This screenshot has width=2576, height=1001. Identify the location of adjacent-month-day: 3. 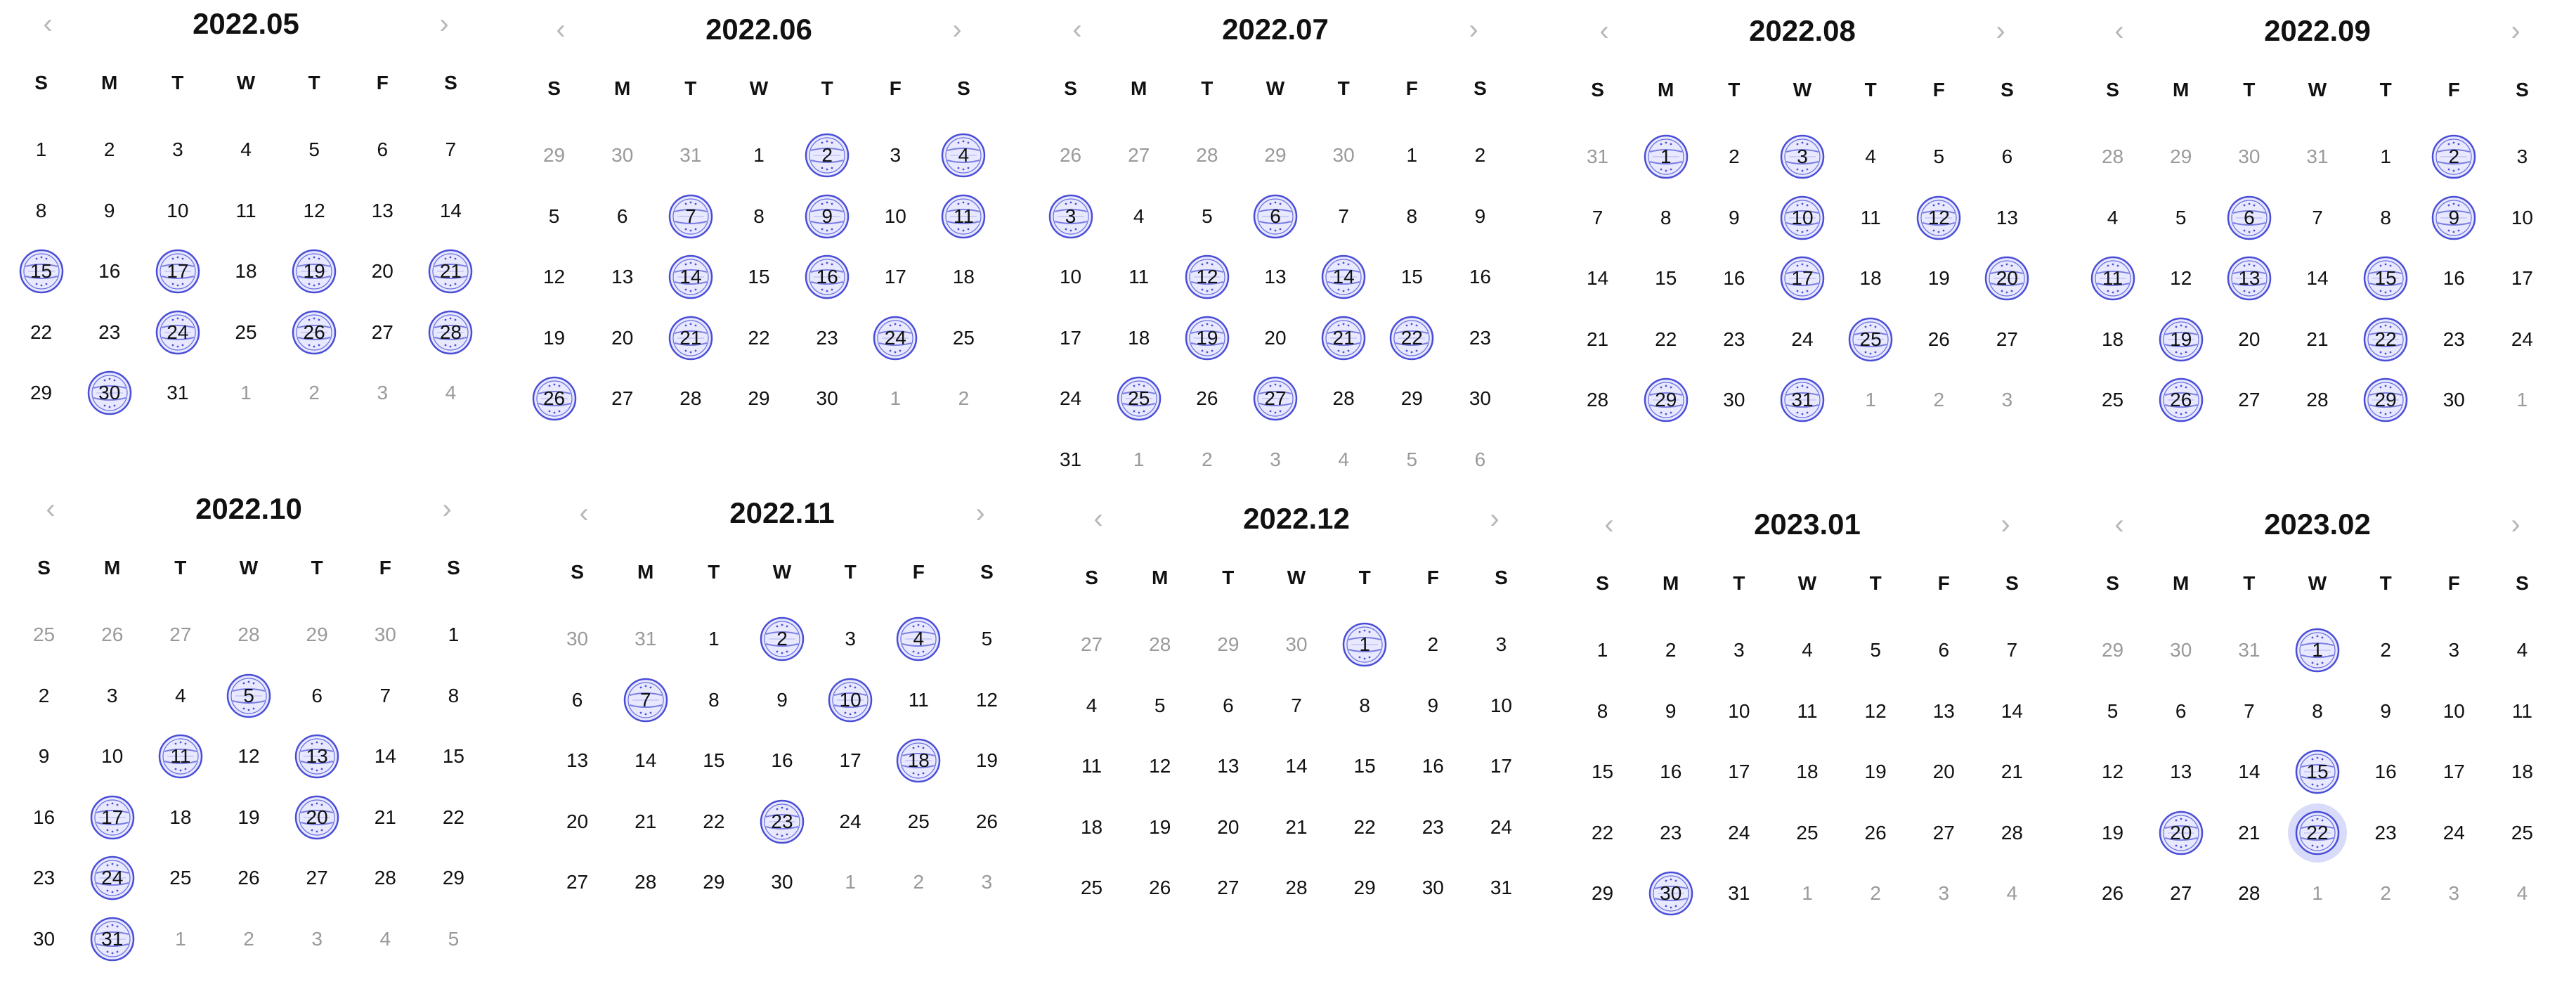
(317, 939).